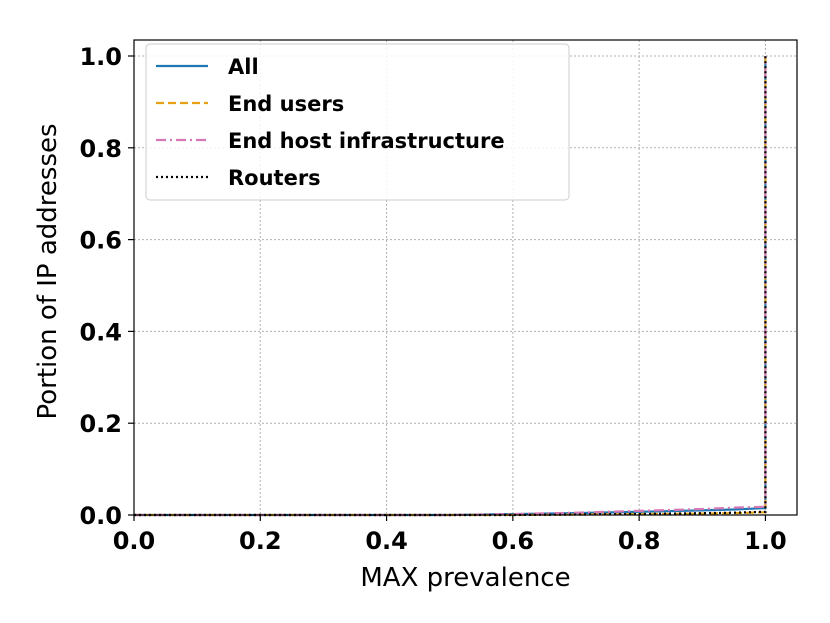  What do you see at coordinates (100, 424) in the screenshot?
I see `y-tick-label: 0.2` at bounding box center [100, 424].